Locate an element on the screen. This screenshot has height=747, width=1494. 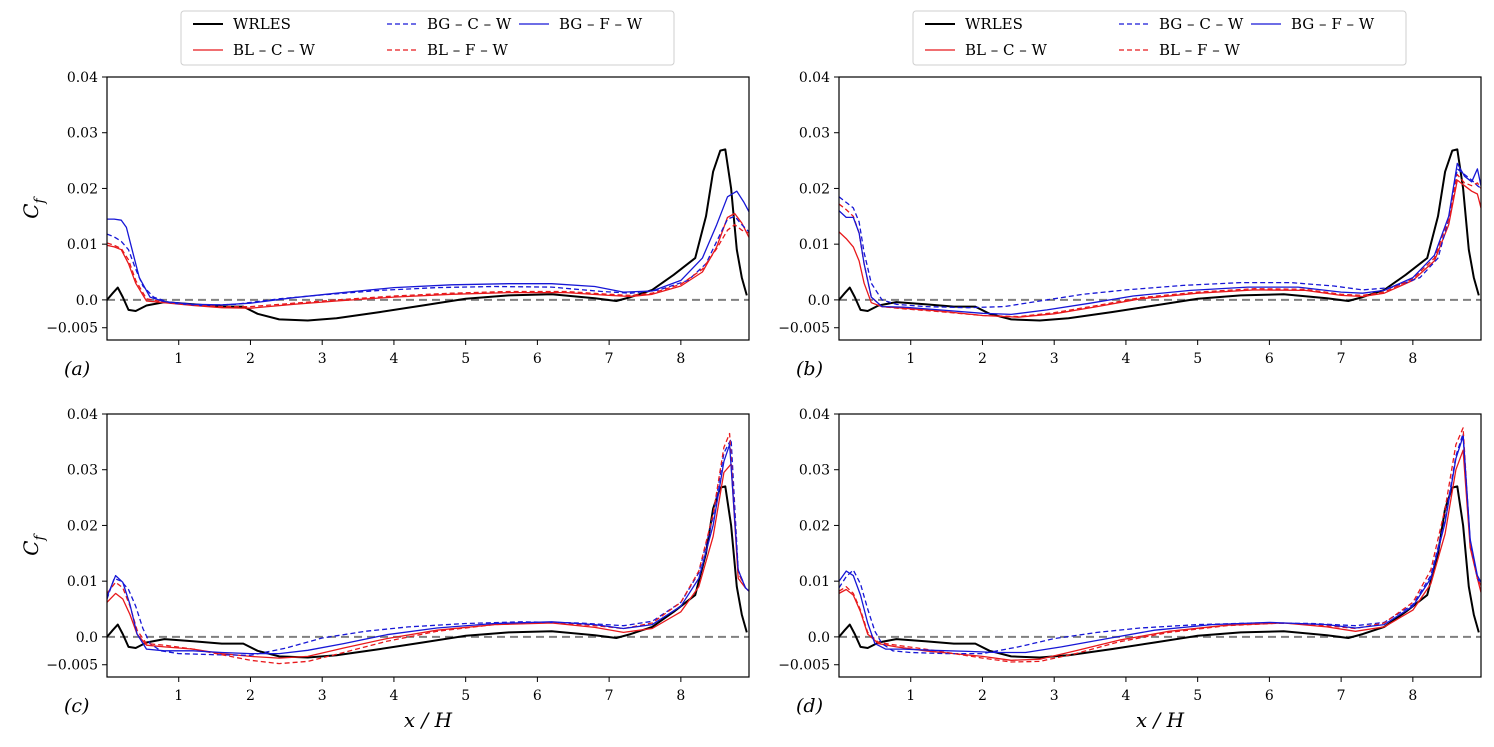
panel-label: (a) is located at coordinates (77, 369).